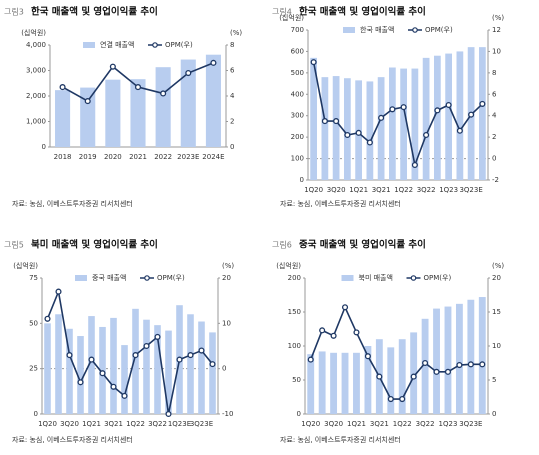 The width and height of the screenshot is (539, 455). What do you see at coordinates (470, 424) in the screenshot?
I see `x-tick-label: 3Q23E` at bounding box center [470, 424].